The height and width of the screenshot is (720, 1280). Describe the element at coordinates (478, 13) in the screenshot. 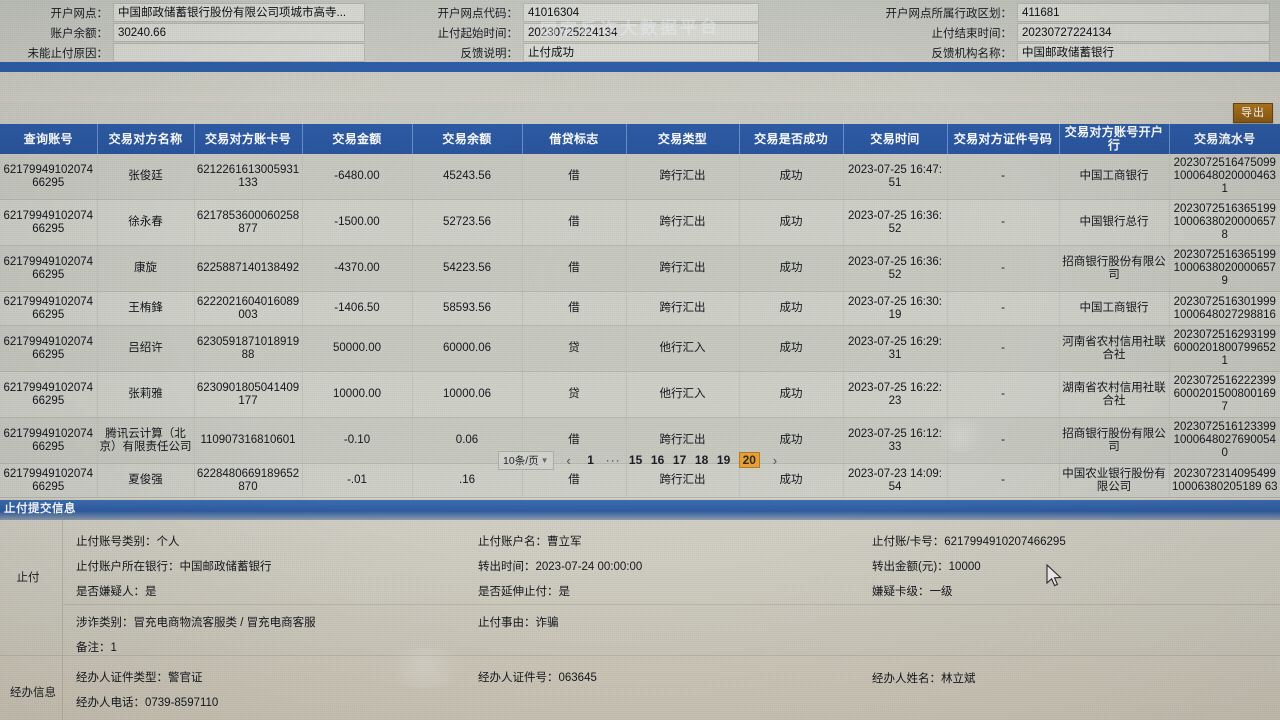

I see `field-label: 开户网点代码：` at that location.